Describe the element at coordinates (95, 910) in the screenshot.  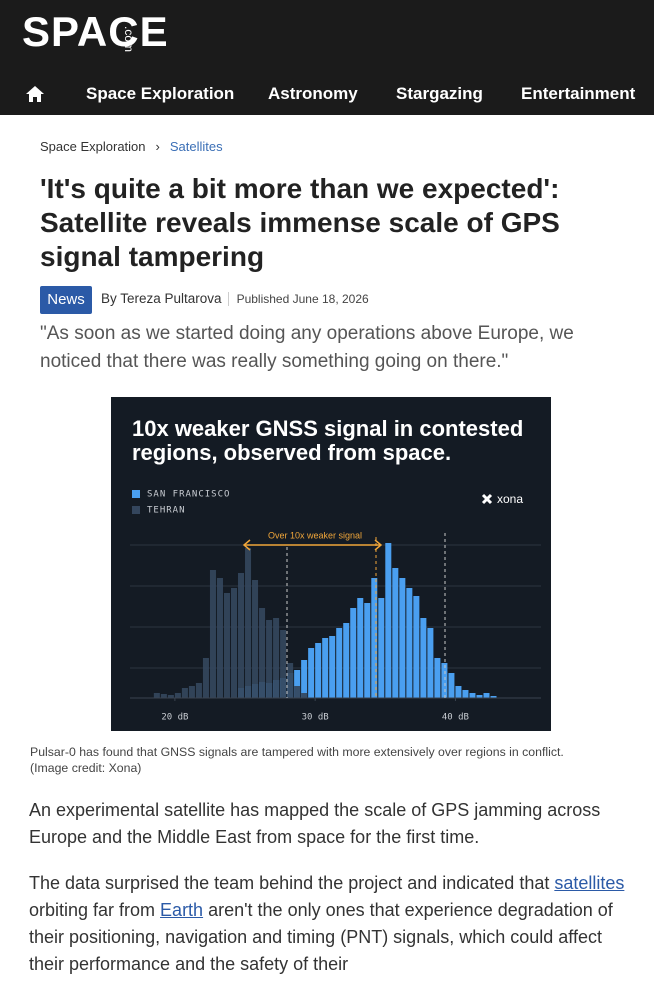
I see `text: orbiting far from` at that location.